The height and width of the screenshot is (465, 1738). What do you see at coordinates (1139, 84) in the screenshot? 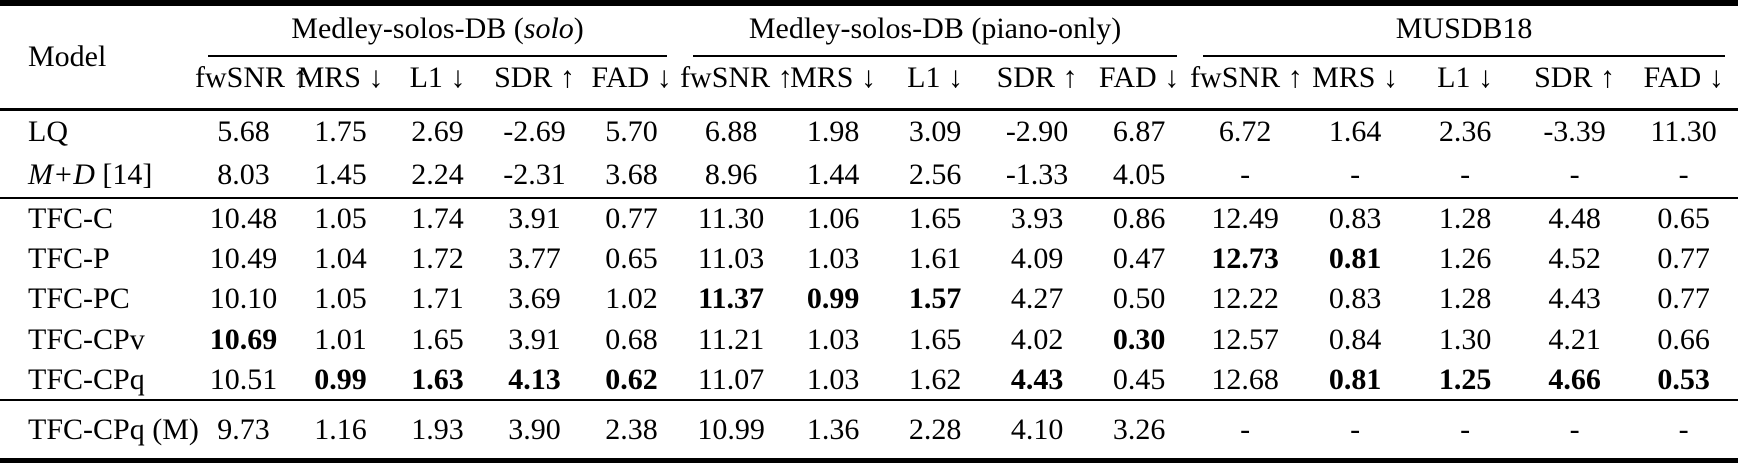
I see `column-header-fad-2: FAD ↓` at bounding box center [1139, 84].